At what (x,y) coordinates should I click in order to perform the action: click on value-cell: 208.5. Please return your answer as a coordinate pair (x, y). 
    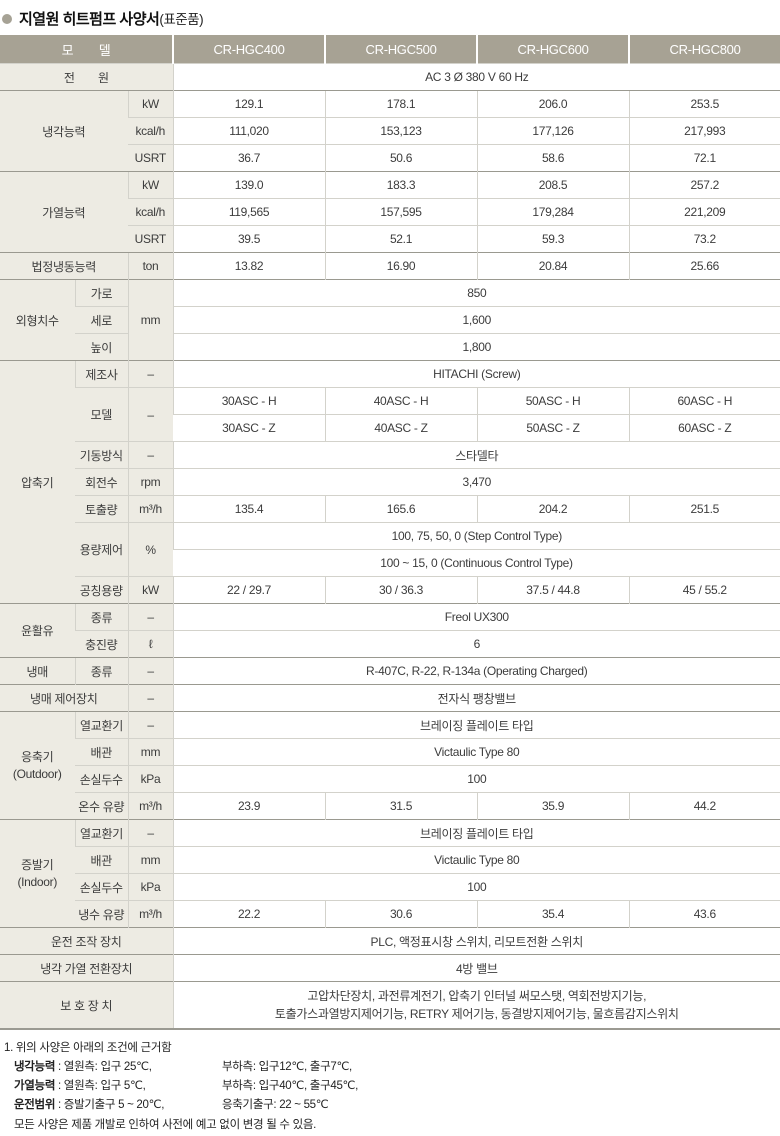
    Looking at the image, I should click on (553, 185).